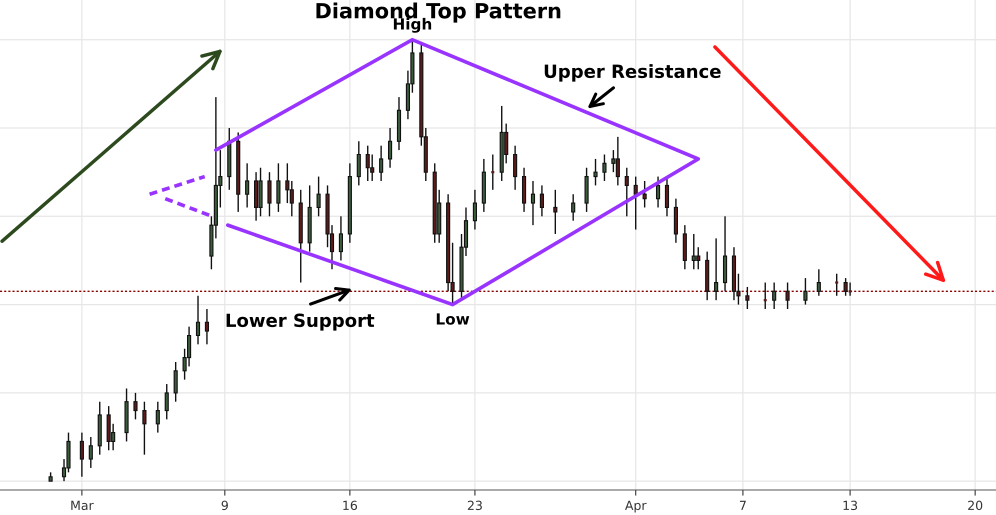  I want to click on x-tick-label: Apr, so click(636, 506).